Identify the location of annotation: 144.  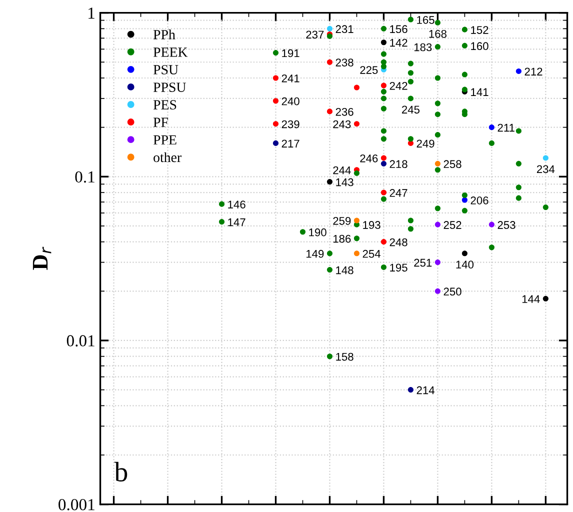
(531, 299).